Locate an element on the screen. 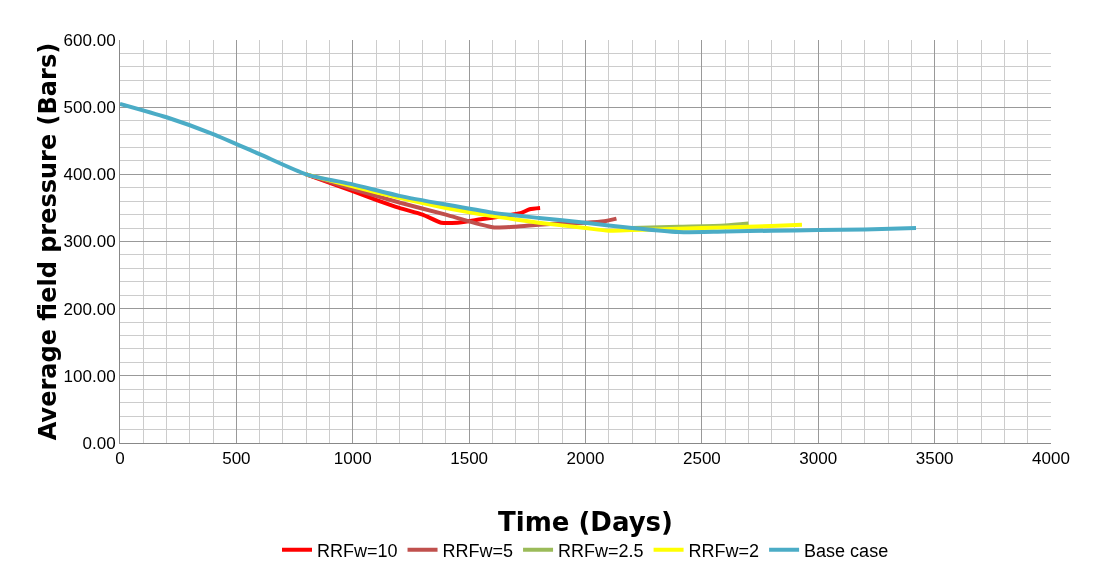 The width and height of the screenshot is (1101, 581). legend-label: RRFw=10 is located at coordinates (357, 550).